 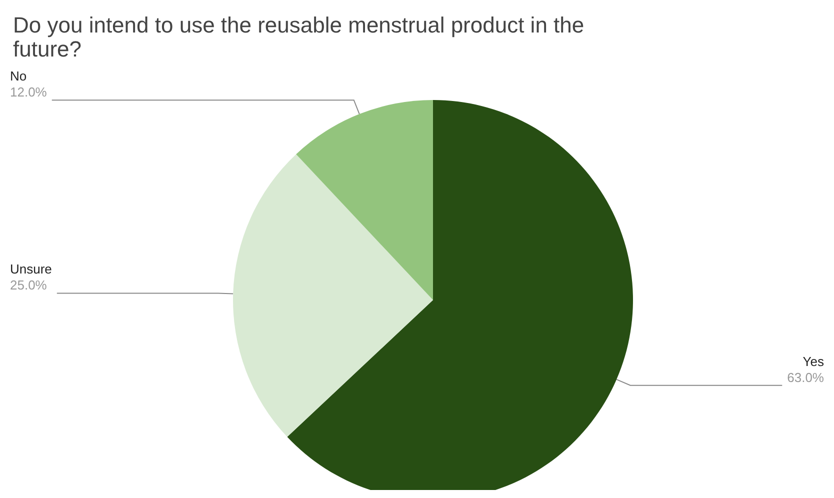 I want to click on chart-title: Do you intend to use the reusable menstrual product in the future?, so click(x=301, y=37).